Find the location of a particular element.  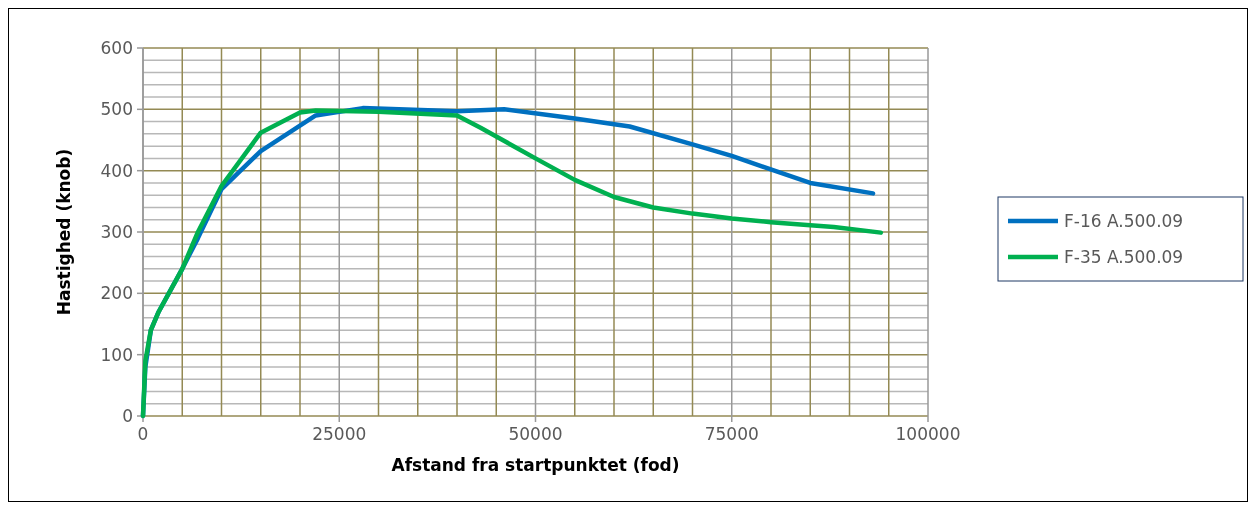

y-tick-label: 400 is located at coordinates (116, 170).